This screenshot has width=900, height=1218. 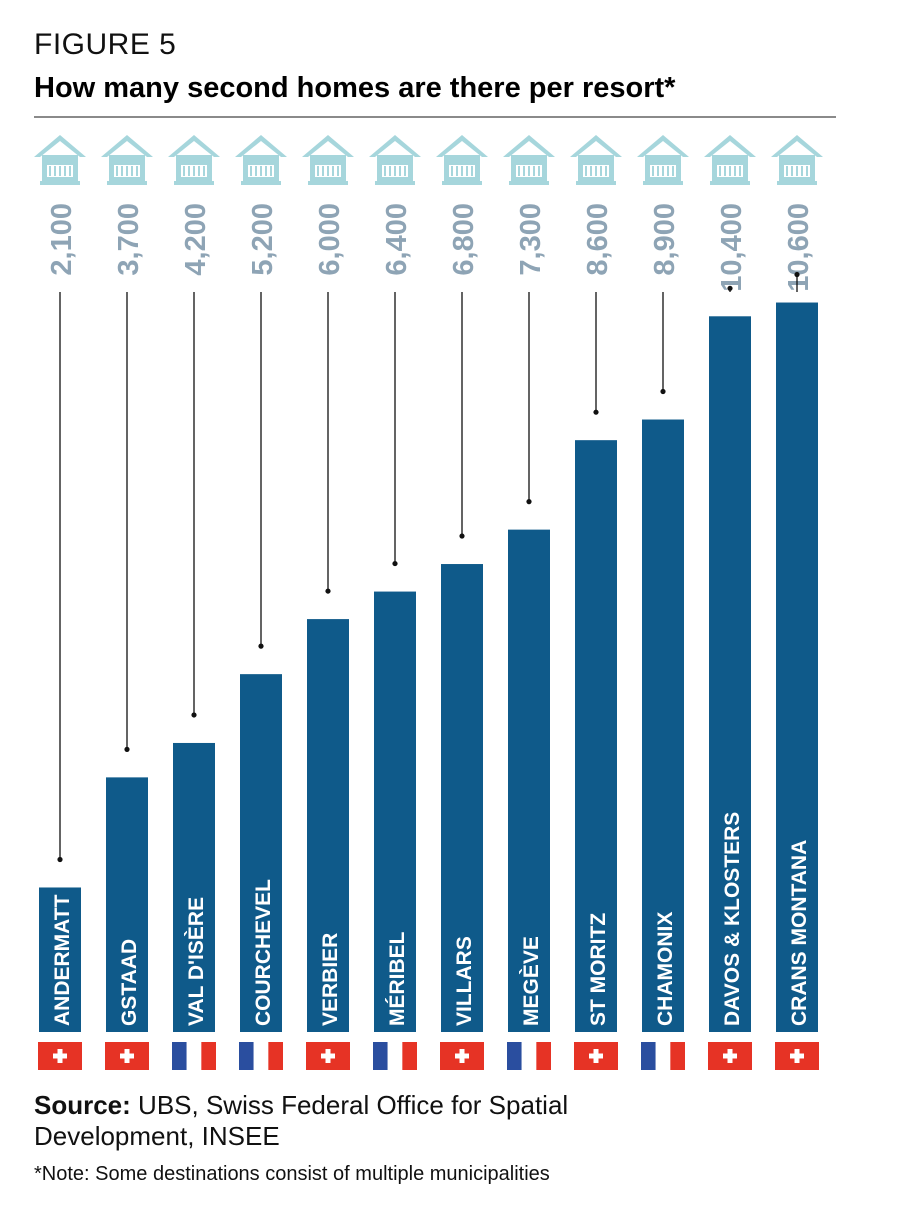 I want to click on value-label: 3,700, so click(x=129, y=239).